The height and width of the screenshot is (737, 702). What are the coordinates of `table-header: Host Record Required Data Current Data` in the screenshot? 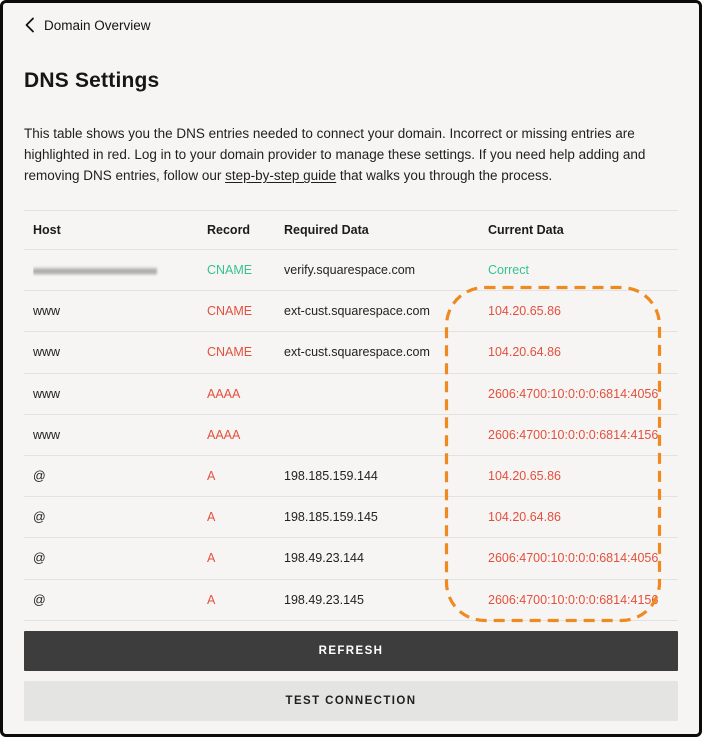 It's located at (351, 230).